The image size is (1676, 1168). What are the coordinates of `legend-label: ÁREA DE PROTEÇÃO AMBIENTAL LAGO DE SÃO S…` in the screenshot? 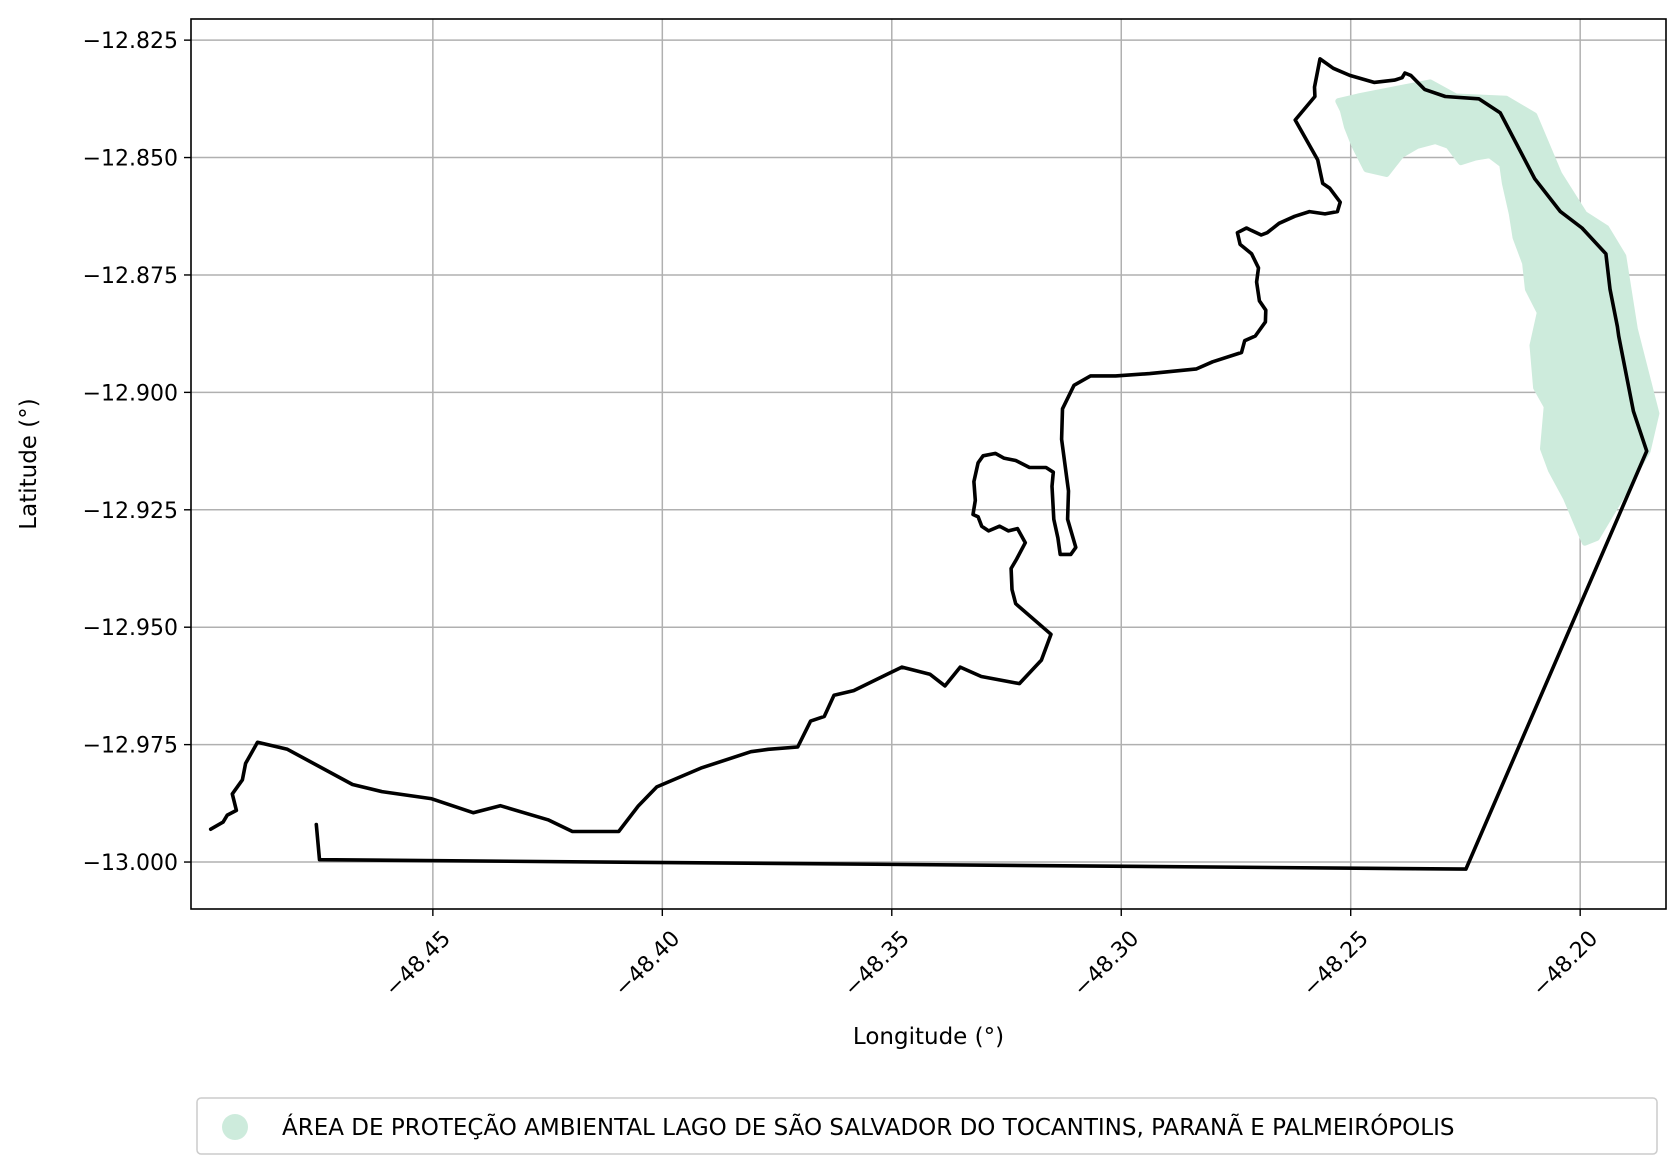 It's located at (868, 1127).